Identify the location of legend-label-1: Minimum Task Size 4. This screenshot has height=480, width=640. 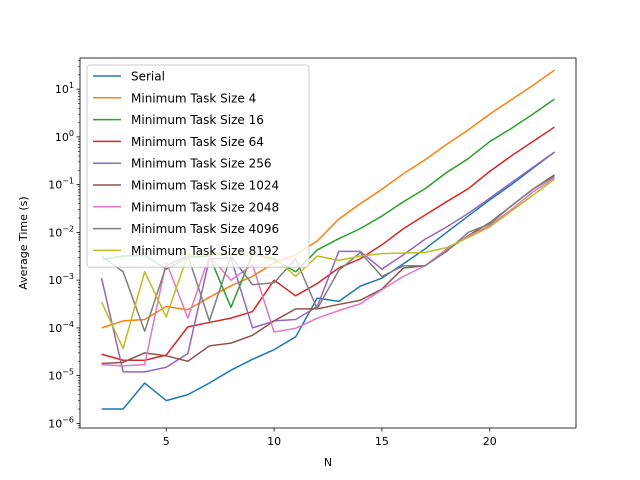
(193, 98).